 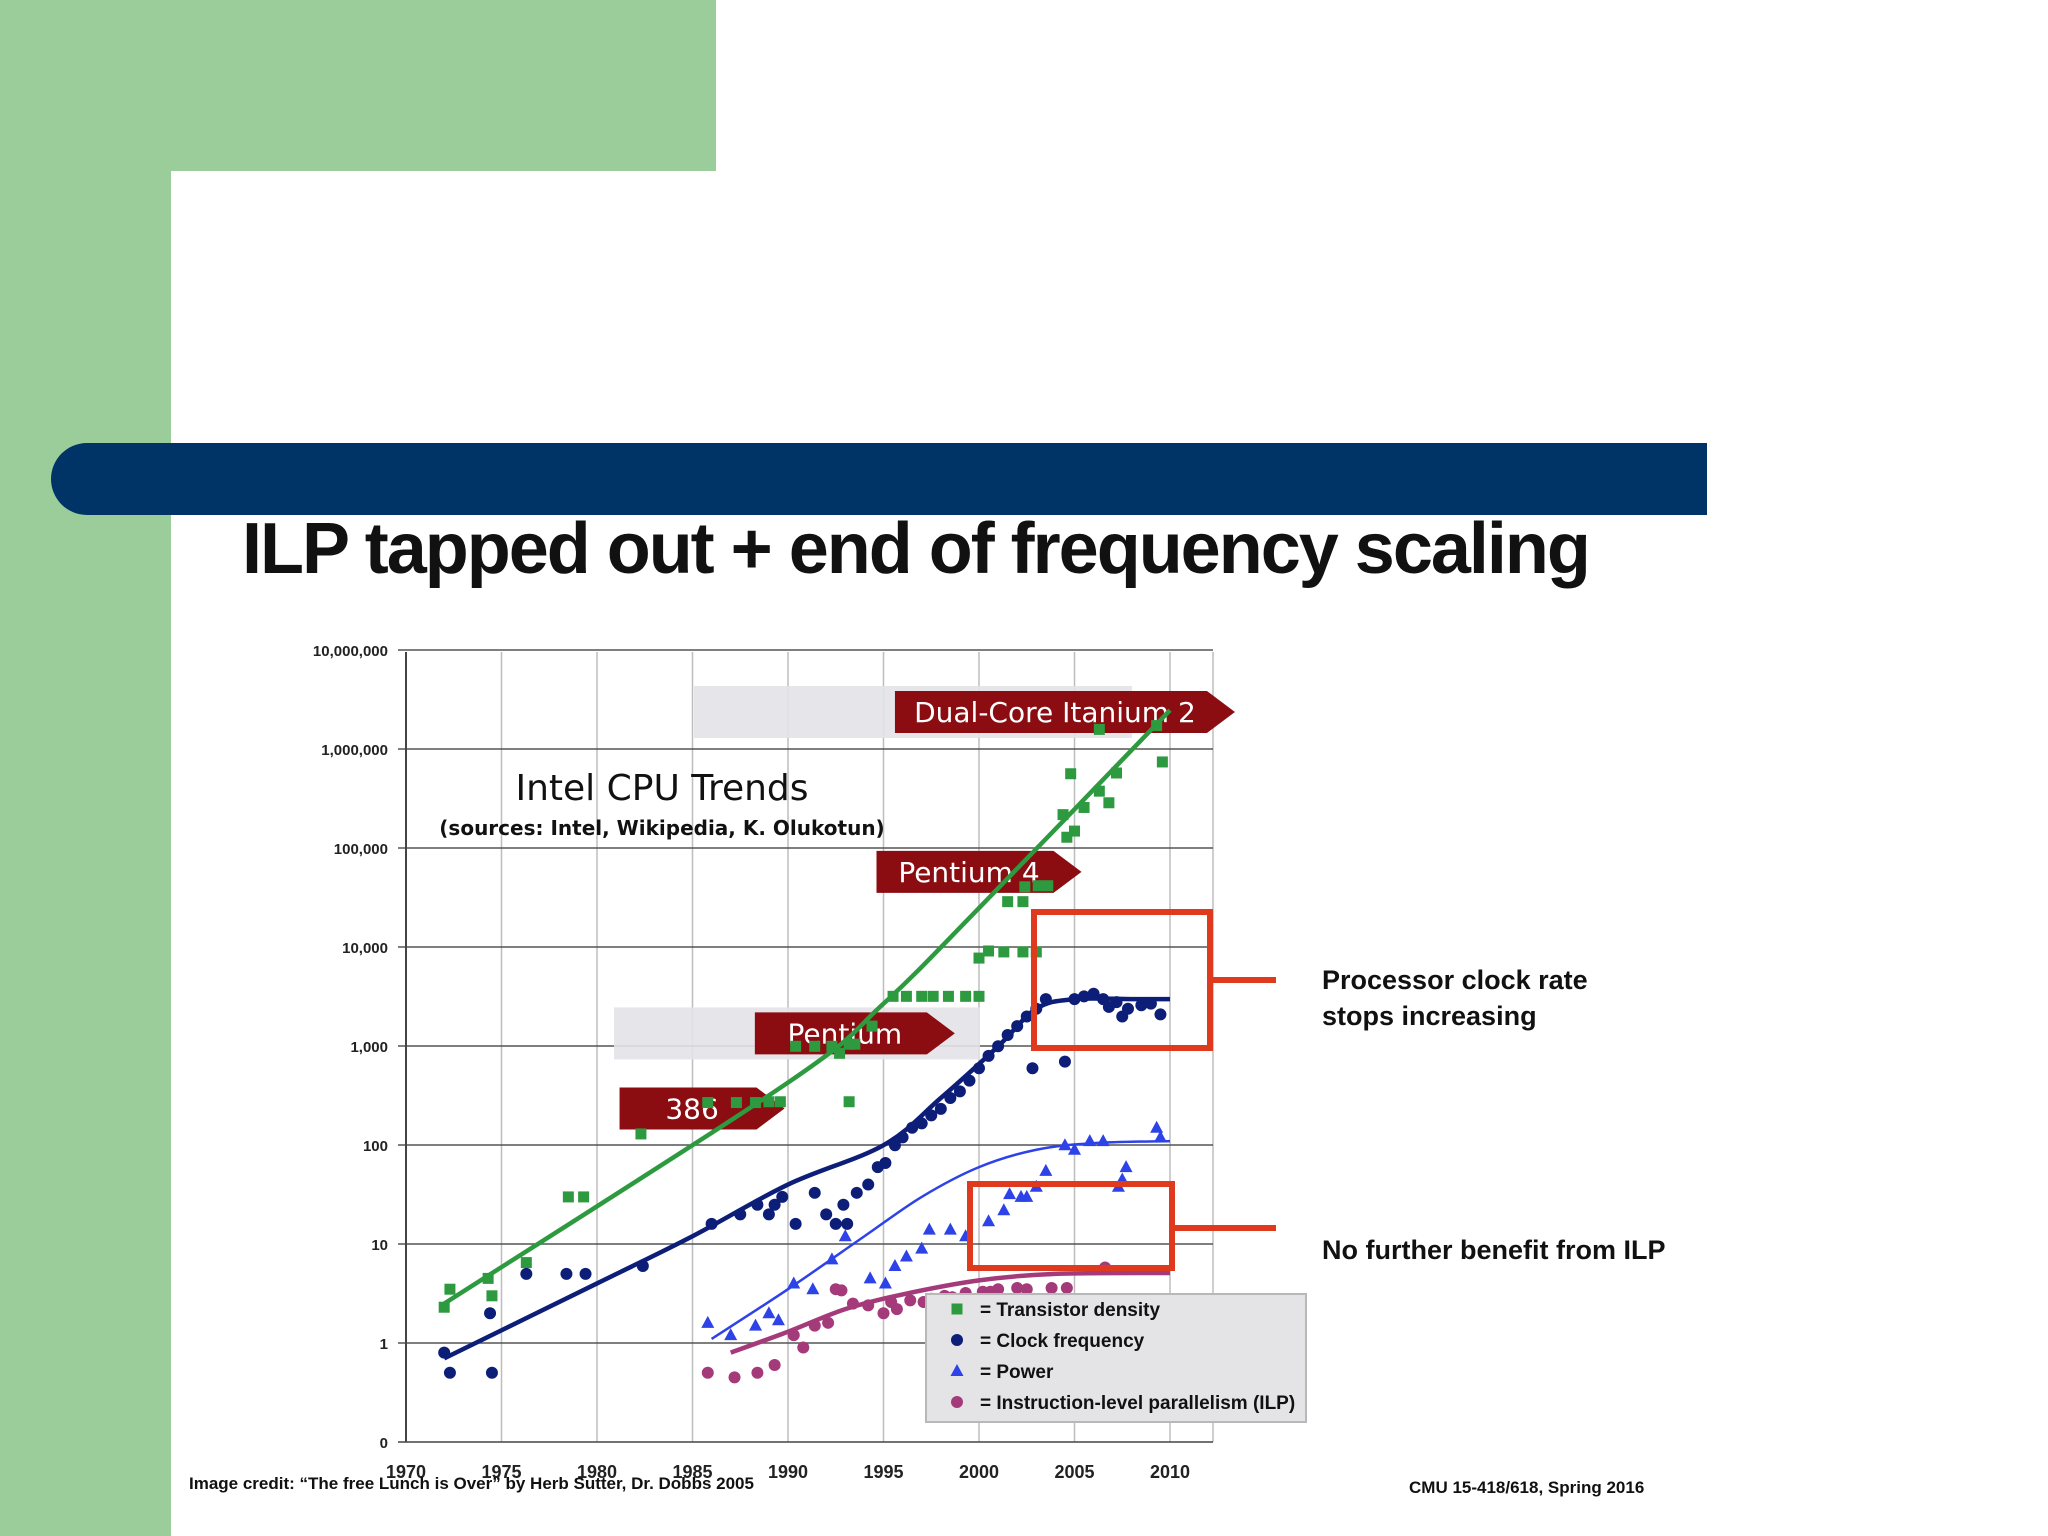 I want to click on x-tick-label: 1990, so click(x=788, y=1472).